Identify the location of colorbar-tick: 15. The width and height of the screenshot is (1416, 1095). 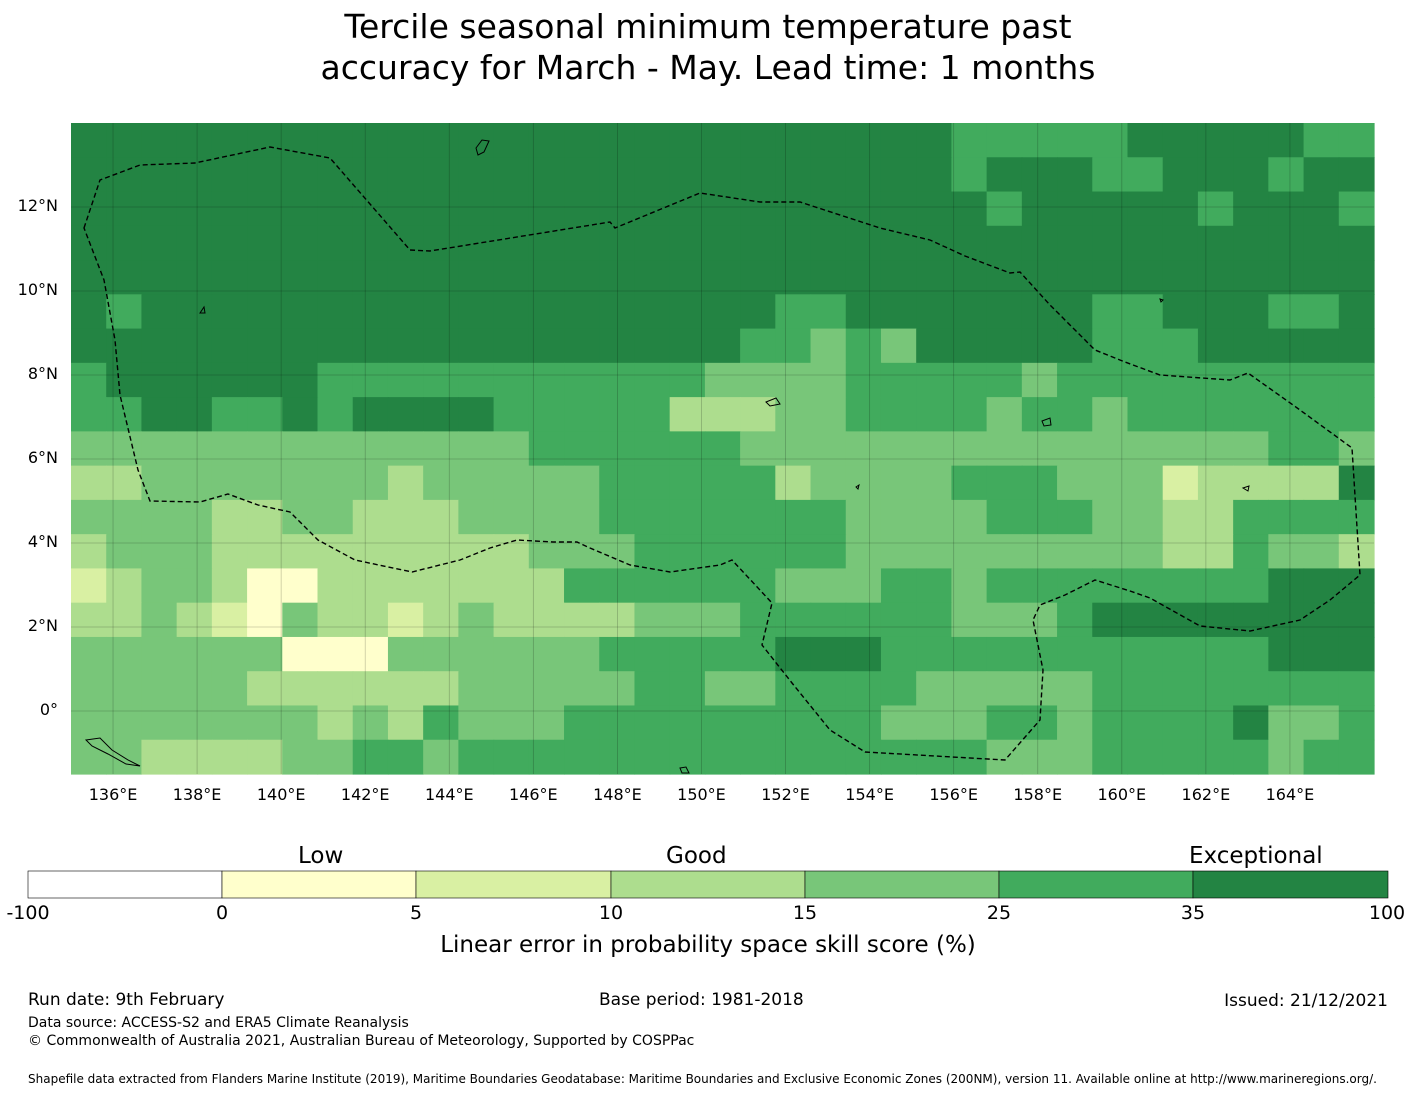
(805, 913).